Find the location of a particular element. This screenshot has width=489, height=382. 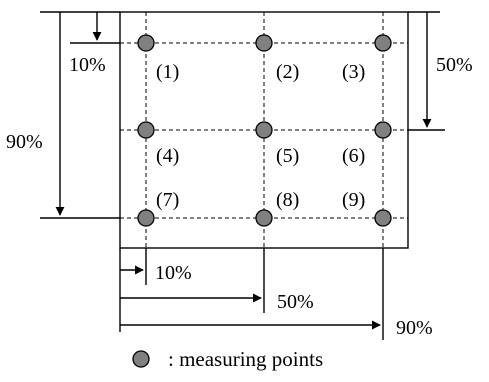

point-label-3: (3) is located at coordinates (353, 72).